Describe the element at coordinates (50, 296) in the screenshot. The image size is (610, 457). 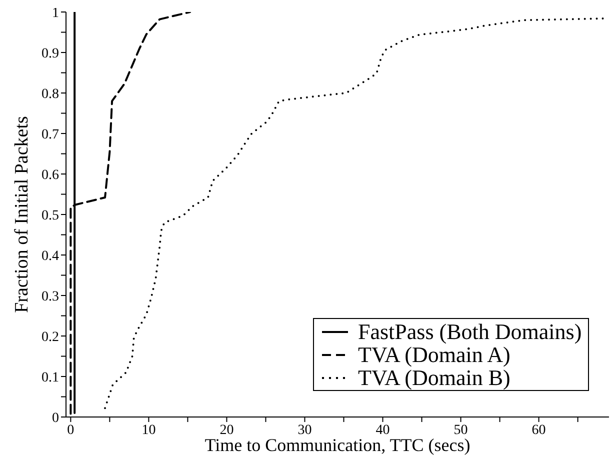
I see `y-tick-label: 0.3` at that location.